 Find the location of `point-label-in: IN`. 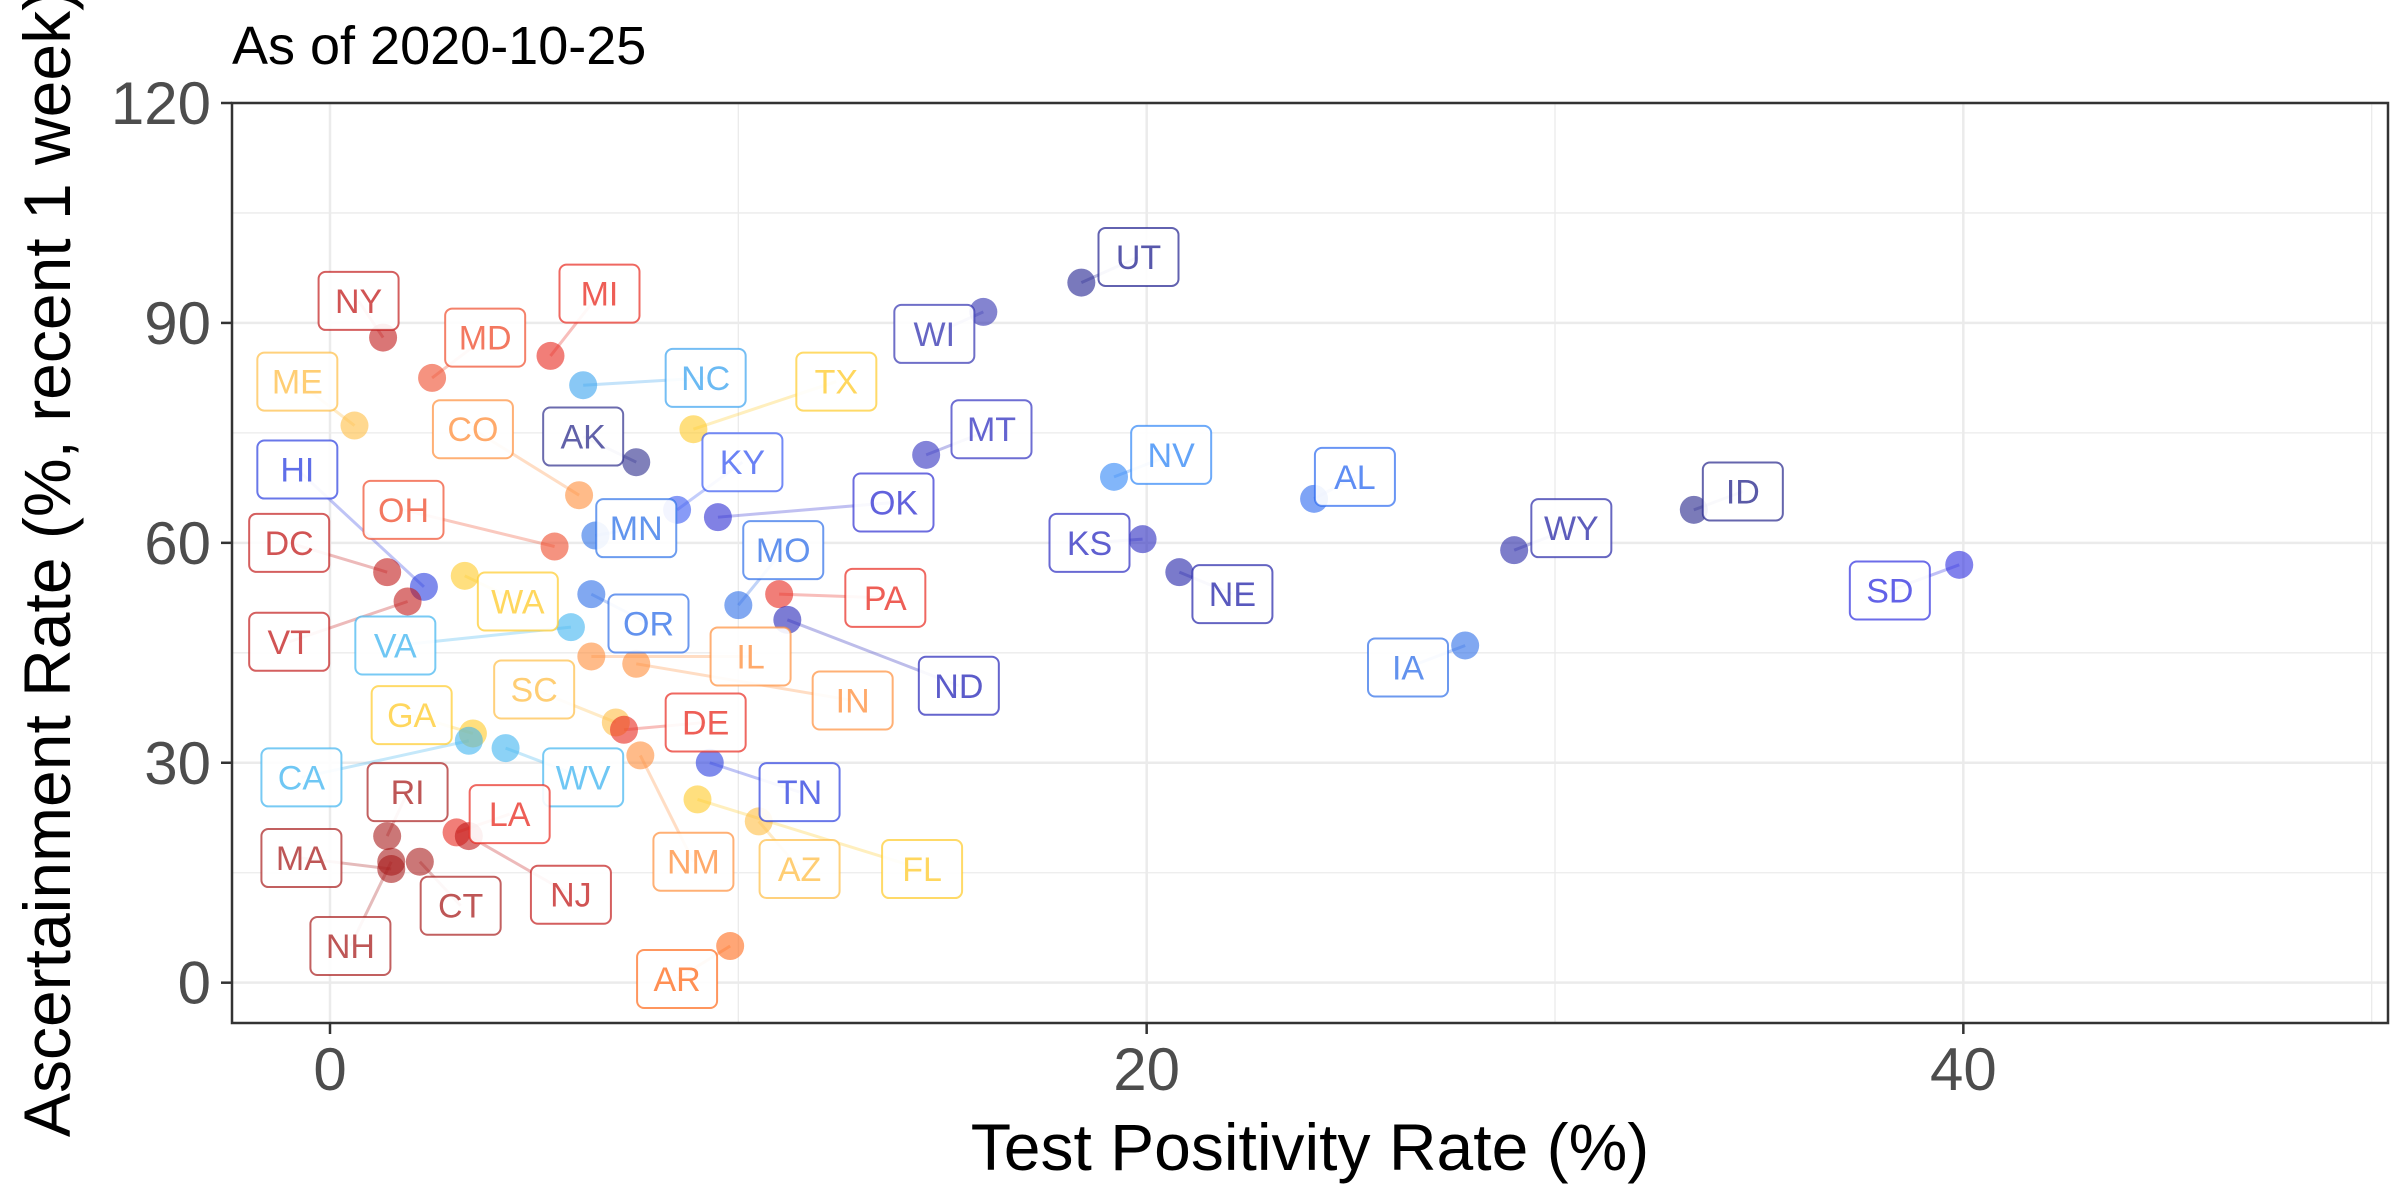

point-label-in: IN is located at coordinates (852, 700).